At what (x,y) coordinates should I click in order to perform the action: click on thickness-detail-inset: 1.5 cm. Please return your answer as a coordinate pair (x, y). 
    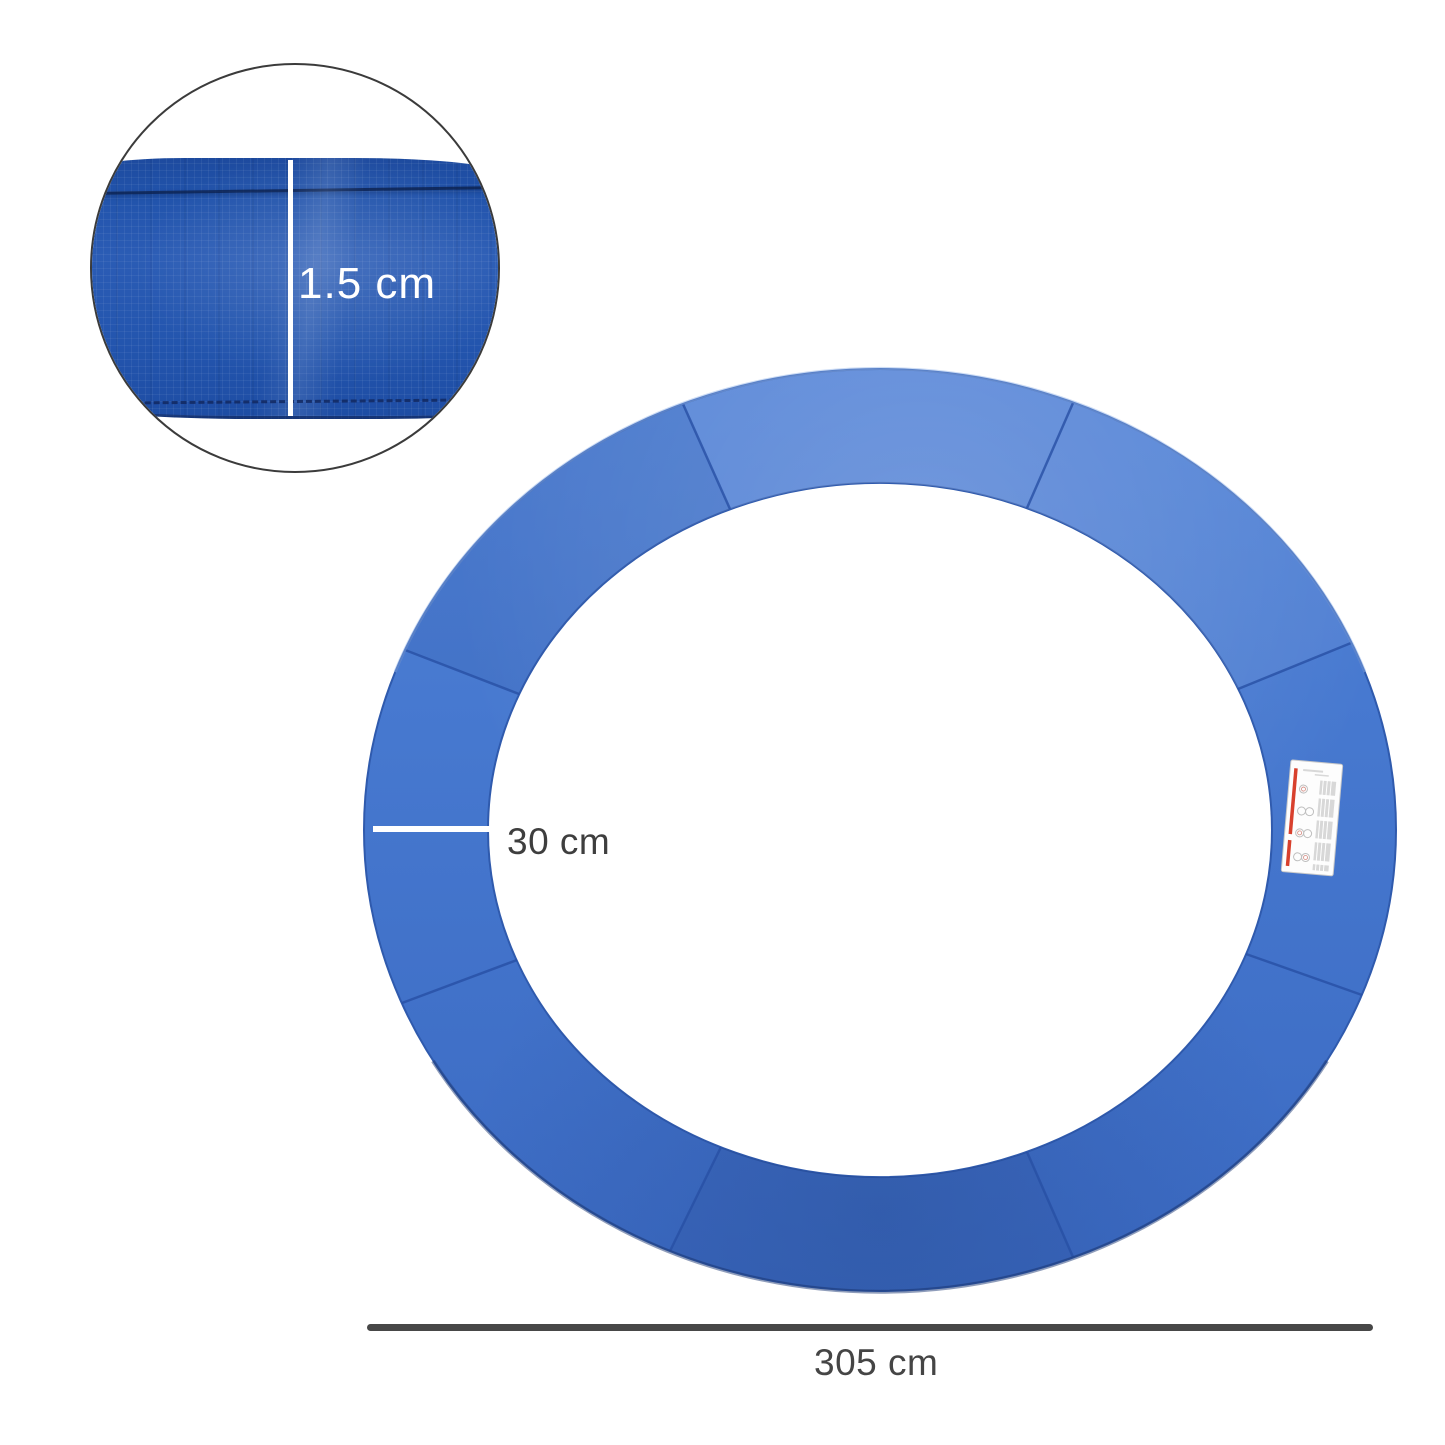
    Looking at the image, I should click on (295, 268).